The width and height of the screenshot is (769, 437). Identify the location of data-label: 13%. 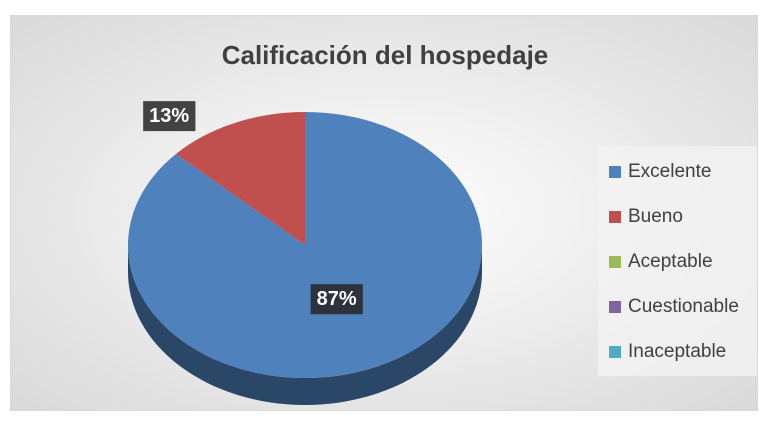
(169, 116).